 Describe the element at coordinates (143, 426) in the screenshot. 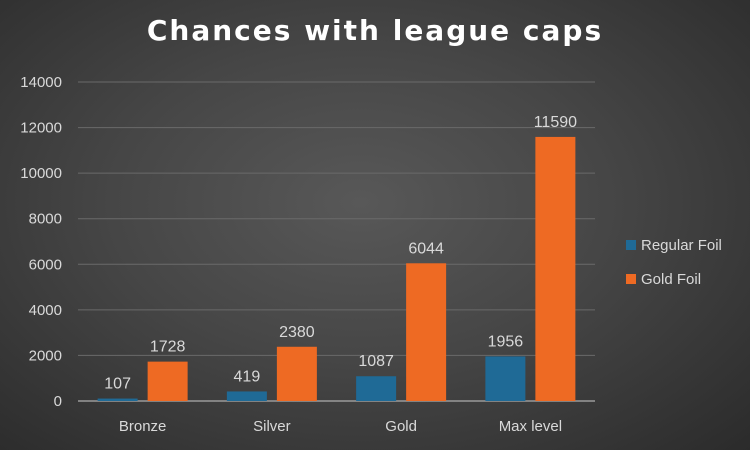

I see `x-tick-label: Bronze` at that location.